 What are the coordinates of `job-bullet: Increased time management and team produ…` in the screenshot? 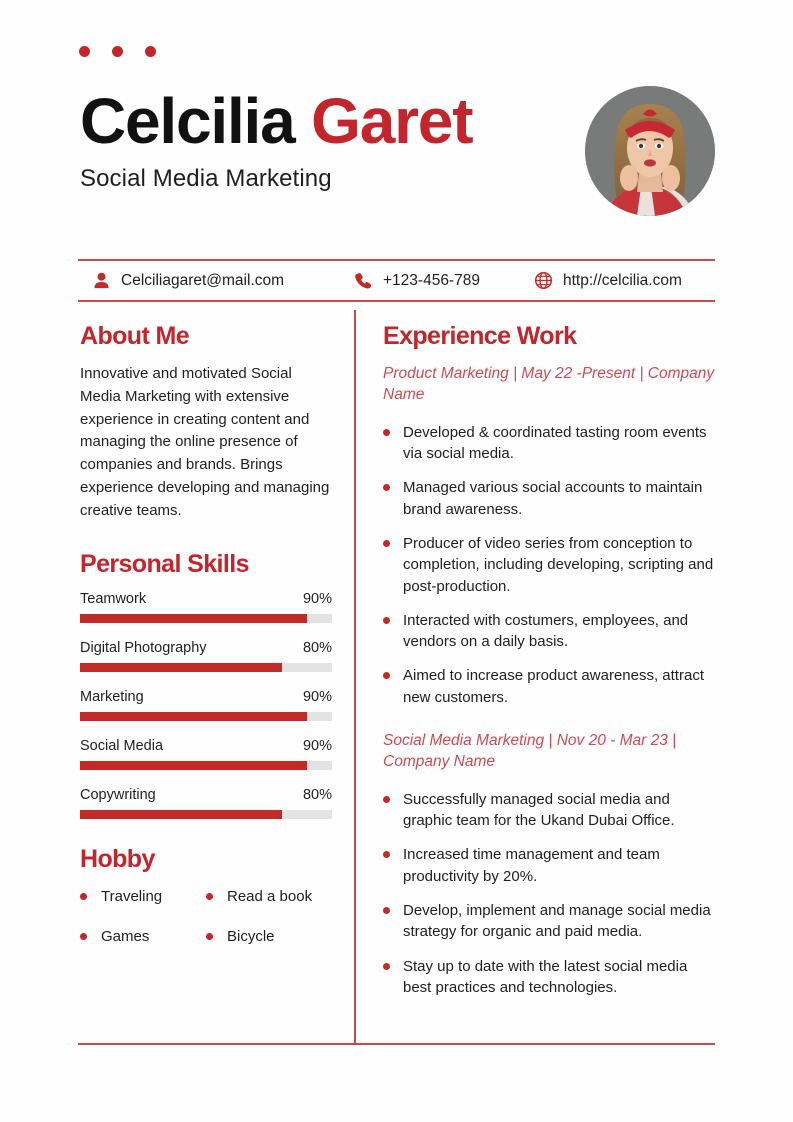 It's located at (549, 865).